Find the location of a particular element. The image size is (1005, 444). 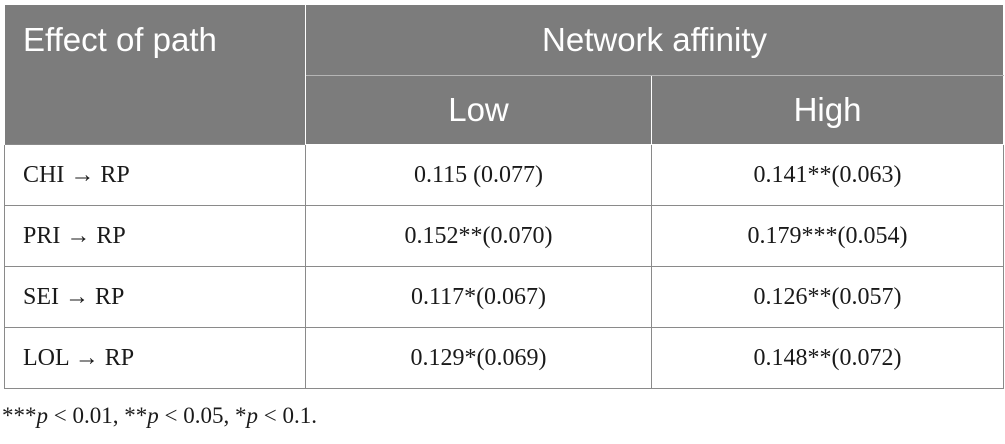

path-cell: PRI → RP is located at coordinates (155, 236).